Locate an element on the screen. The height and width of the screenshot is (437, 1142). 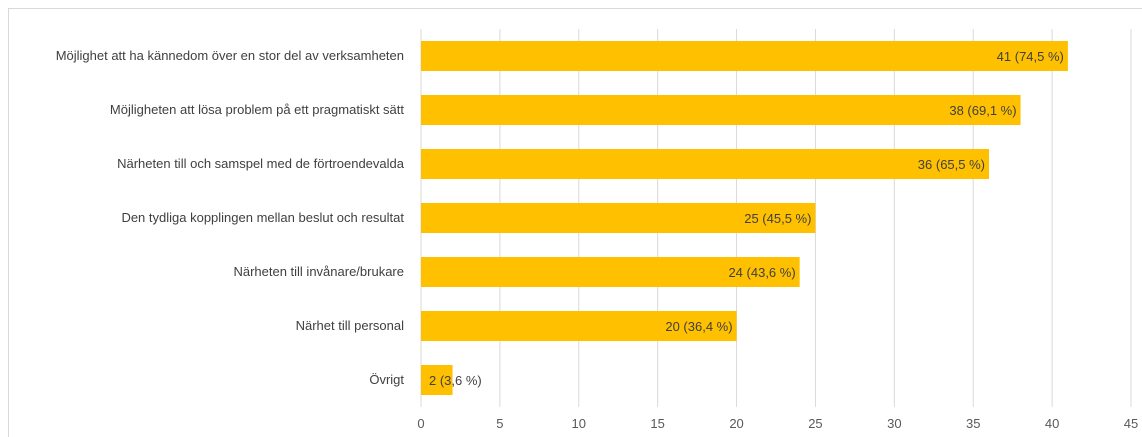
x-tick-label: 20 is located at coordinates (736, 423).